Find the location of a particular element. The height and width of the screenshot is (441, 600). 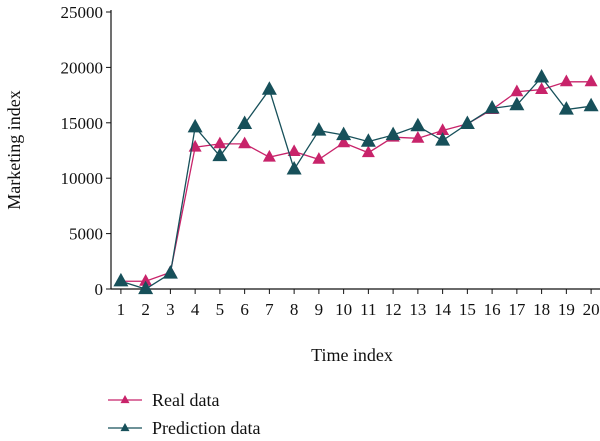

x-tick-label: 14 is located at coordinates (443, 309).